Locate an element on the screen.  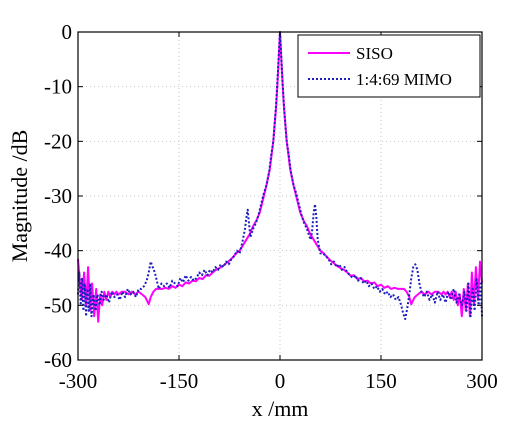
y-tick-label: -40 is located at coordinates (58, 251).